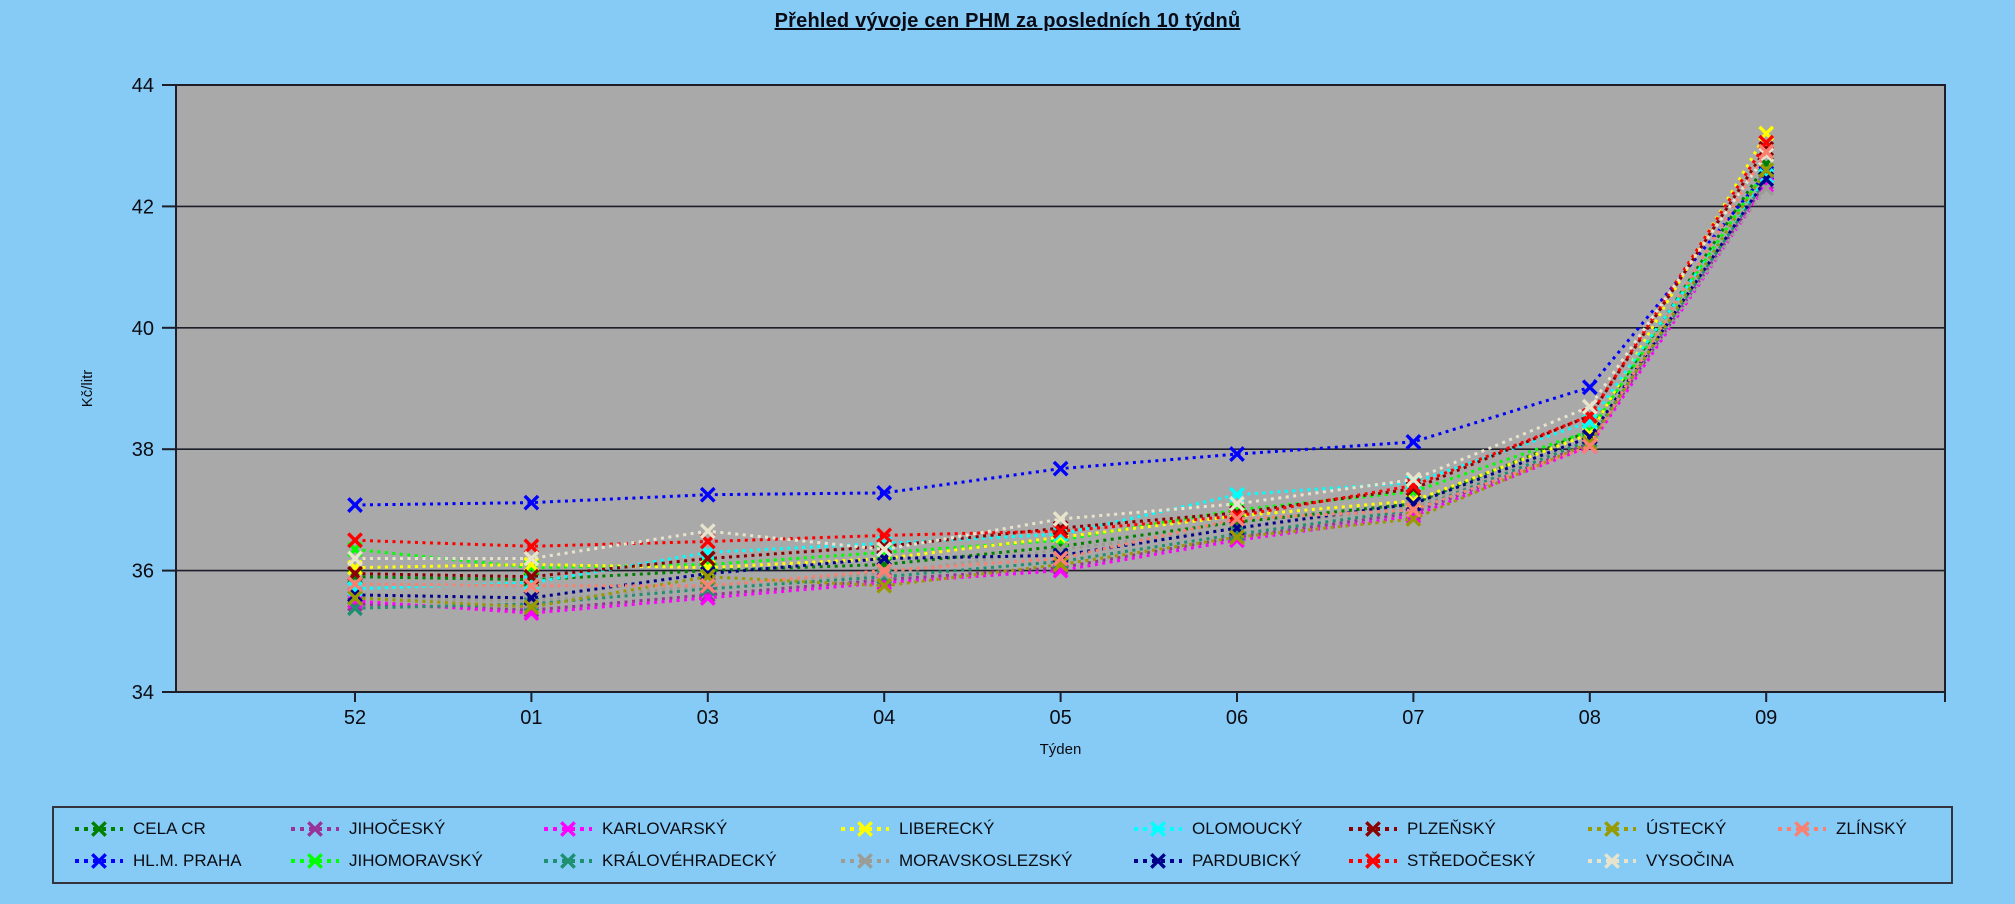  I want to click on legend-label: ÚSTECKÝ, so click(1686, 828).